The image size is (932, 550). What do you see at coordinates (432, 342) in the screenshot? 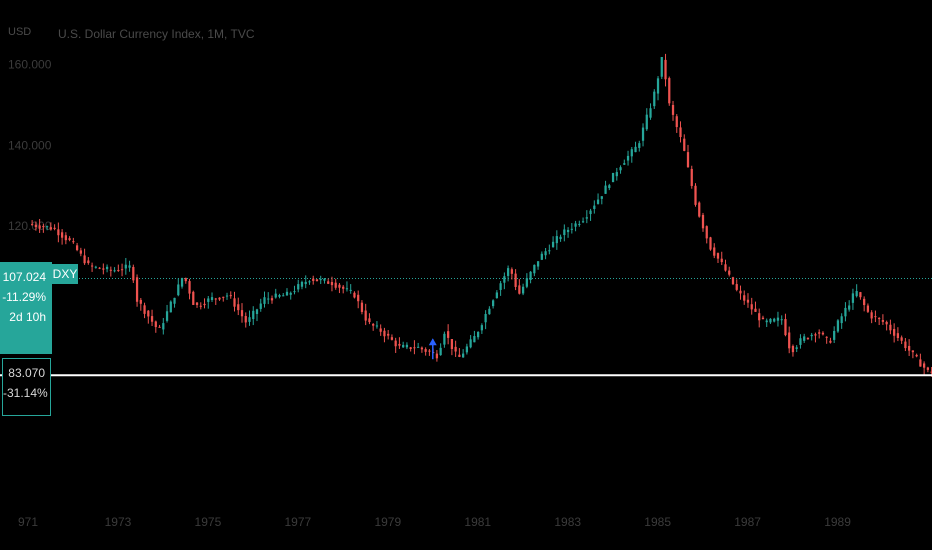
I see `arrow-up-icon-head` at bounding box center [432, 342].